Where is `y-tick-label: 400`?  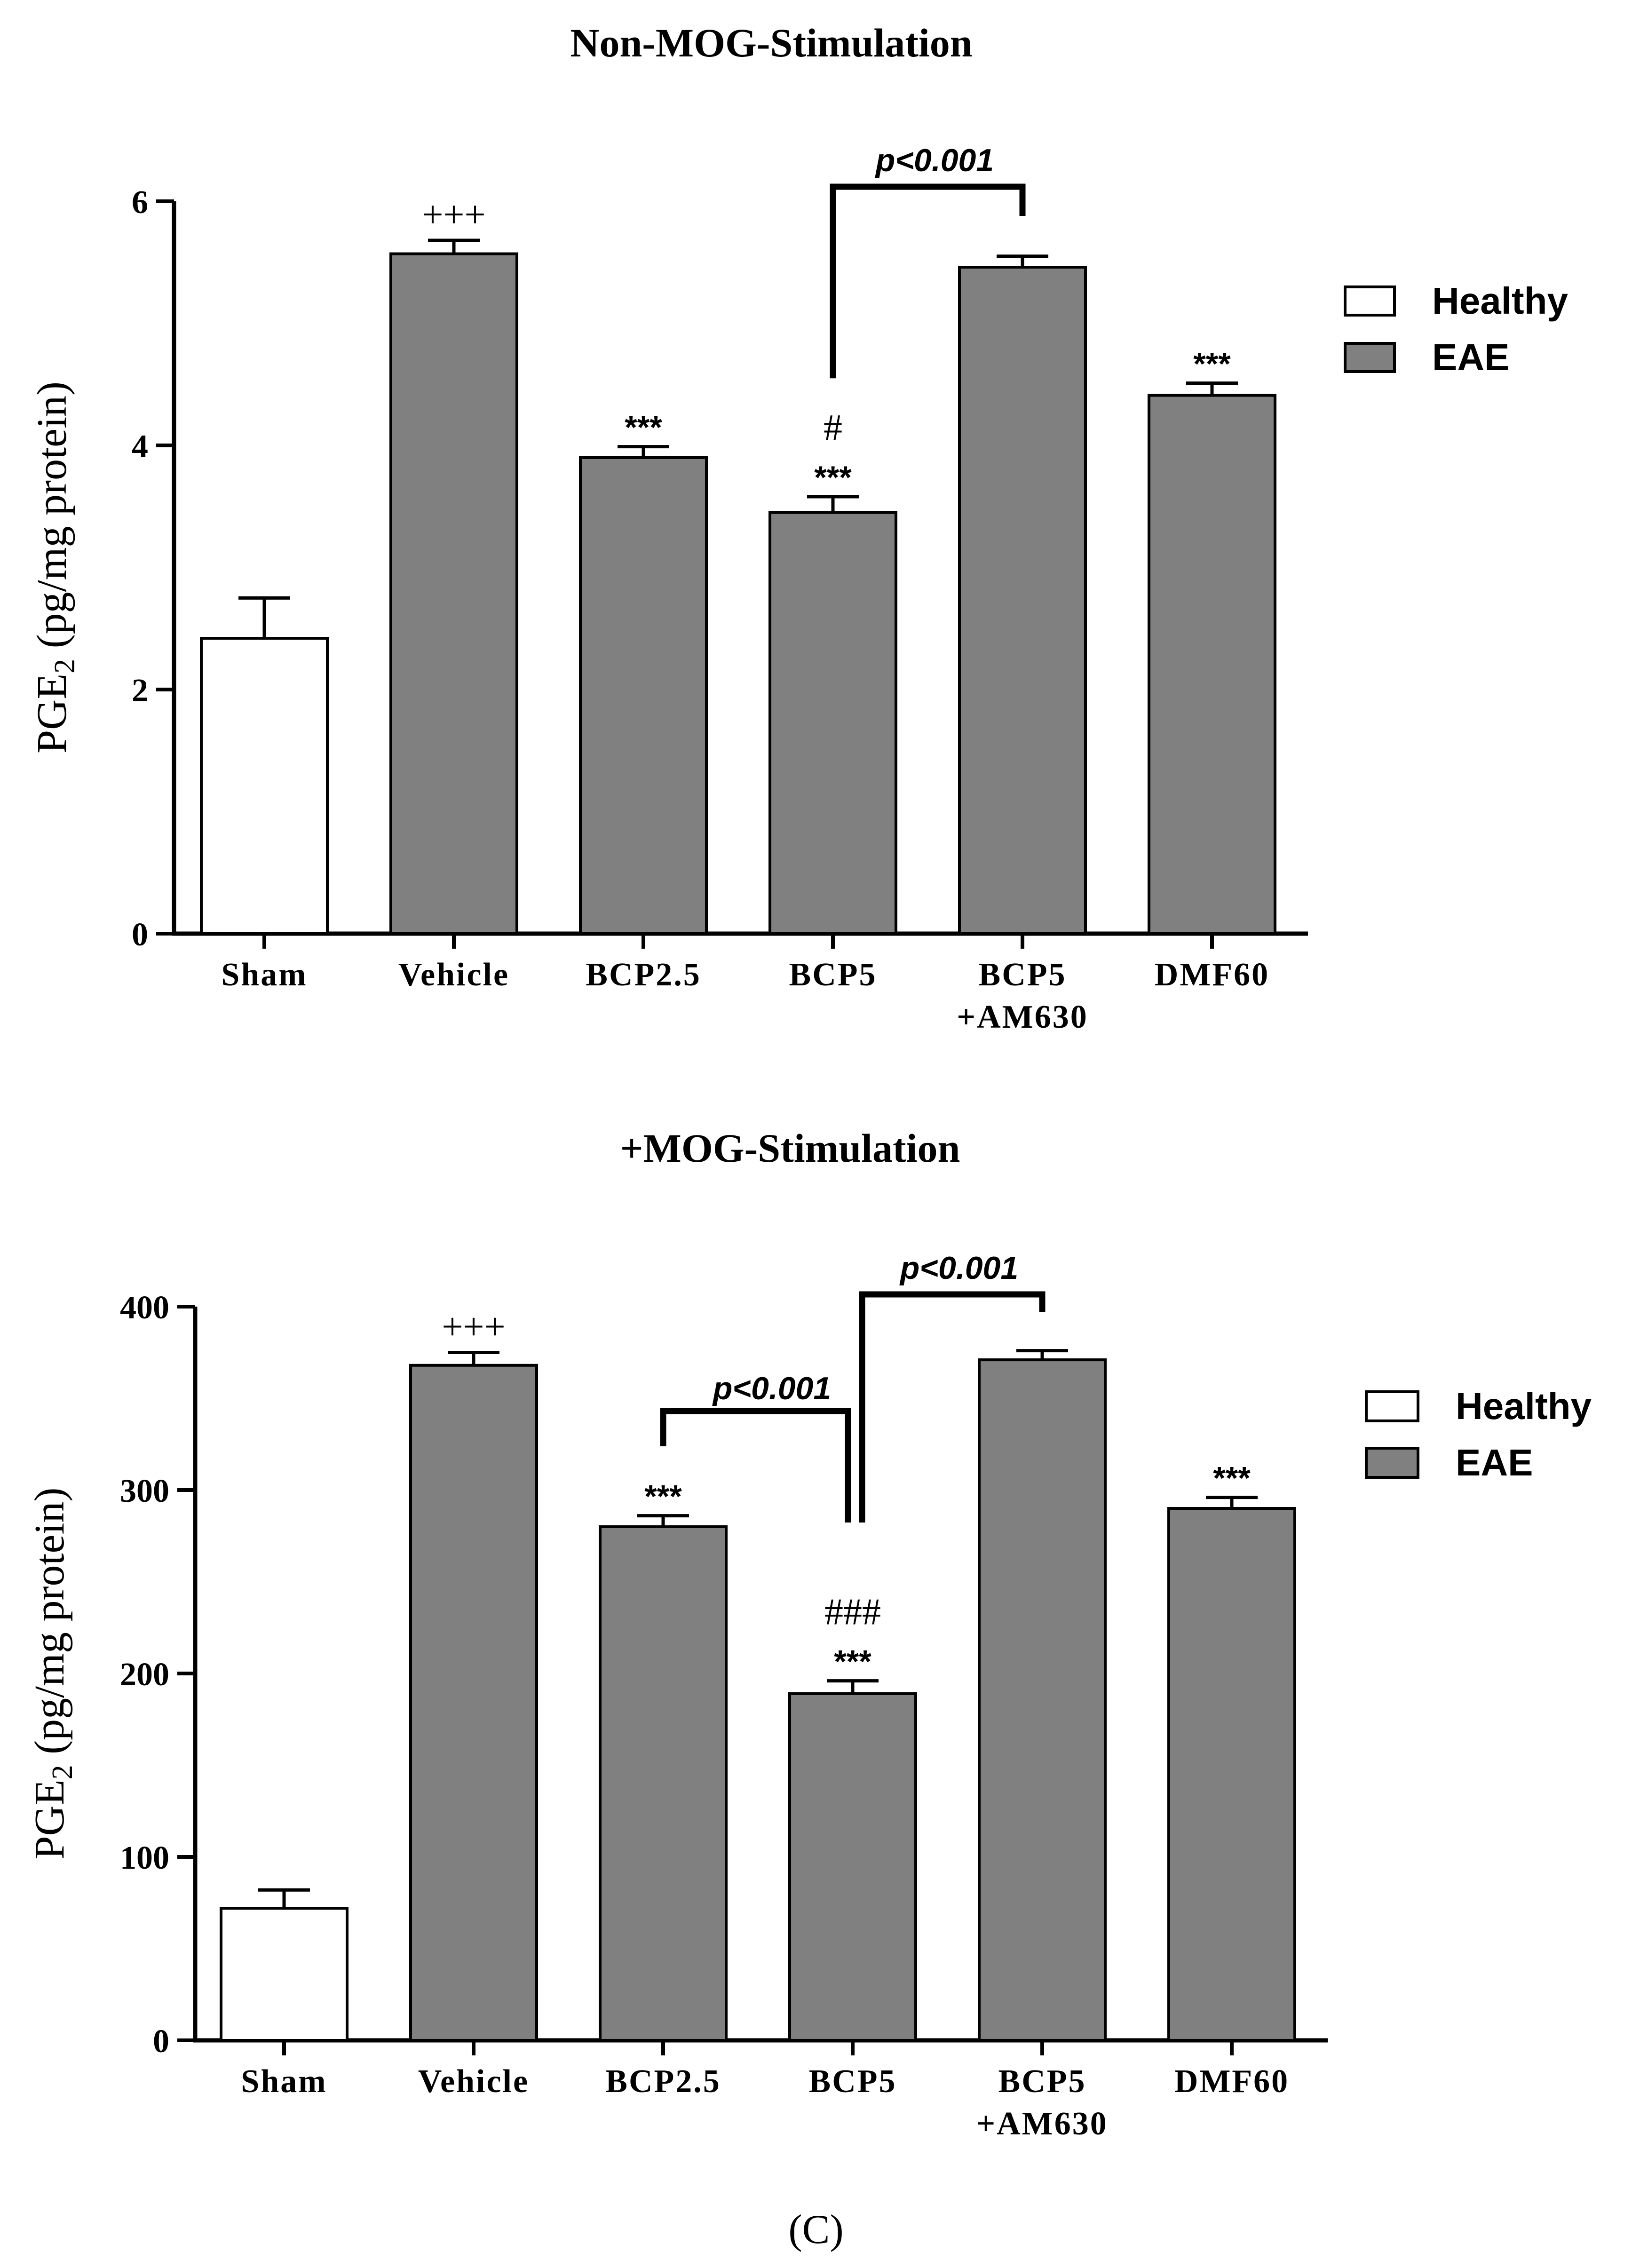
y-tick-label: 400 is located at coordinates (144, 1308).